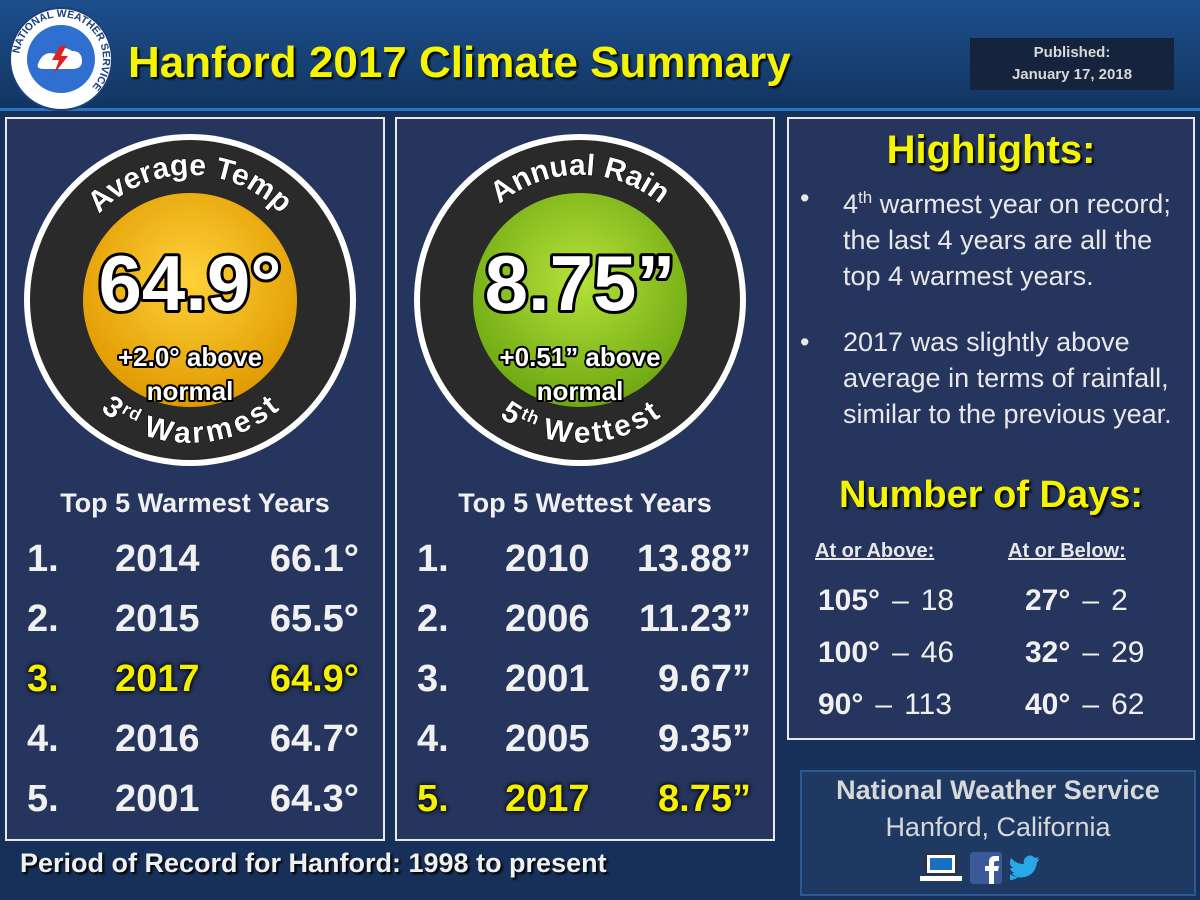  Describe the element at coordinates (841, 704) in the screenshot. I see `above-temp: 90°` at that location.